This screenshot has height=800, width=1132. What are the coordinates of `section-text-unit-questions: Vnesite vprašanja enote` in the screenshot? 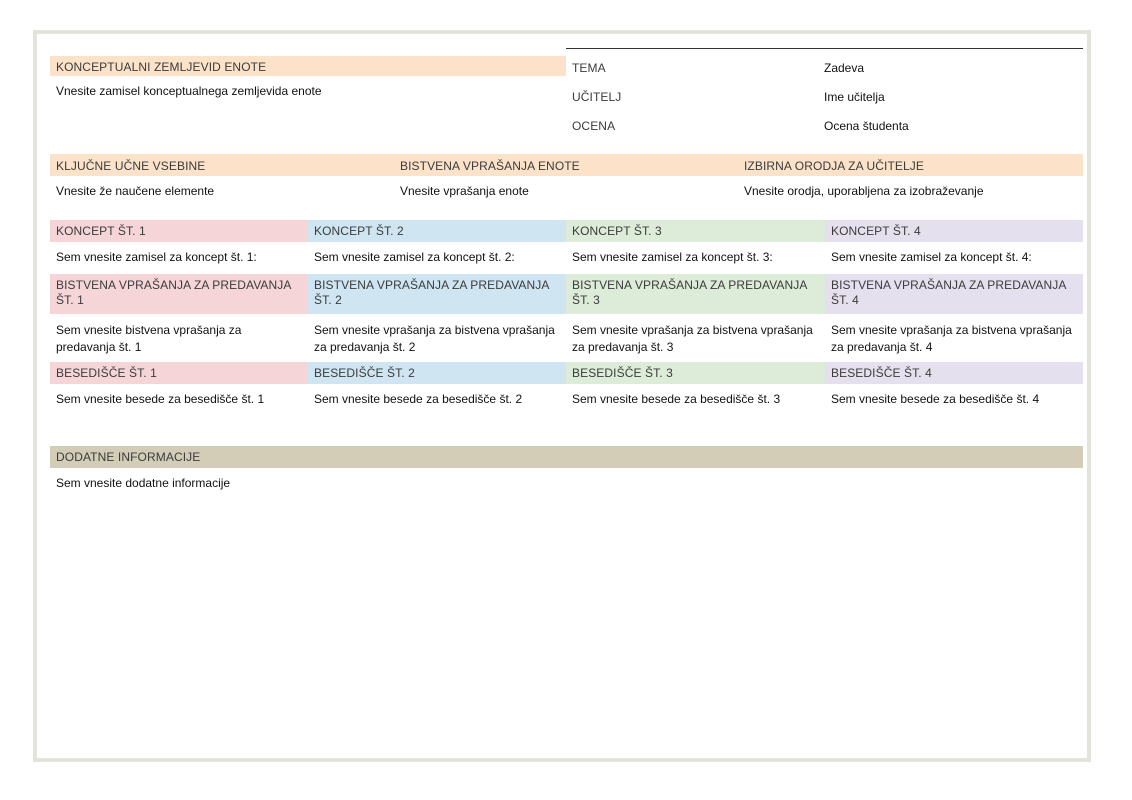 It's located at (464, 191).